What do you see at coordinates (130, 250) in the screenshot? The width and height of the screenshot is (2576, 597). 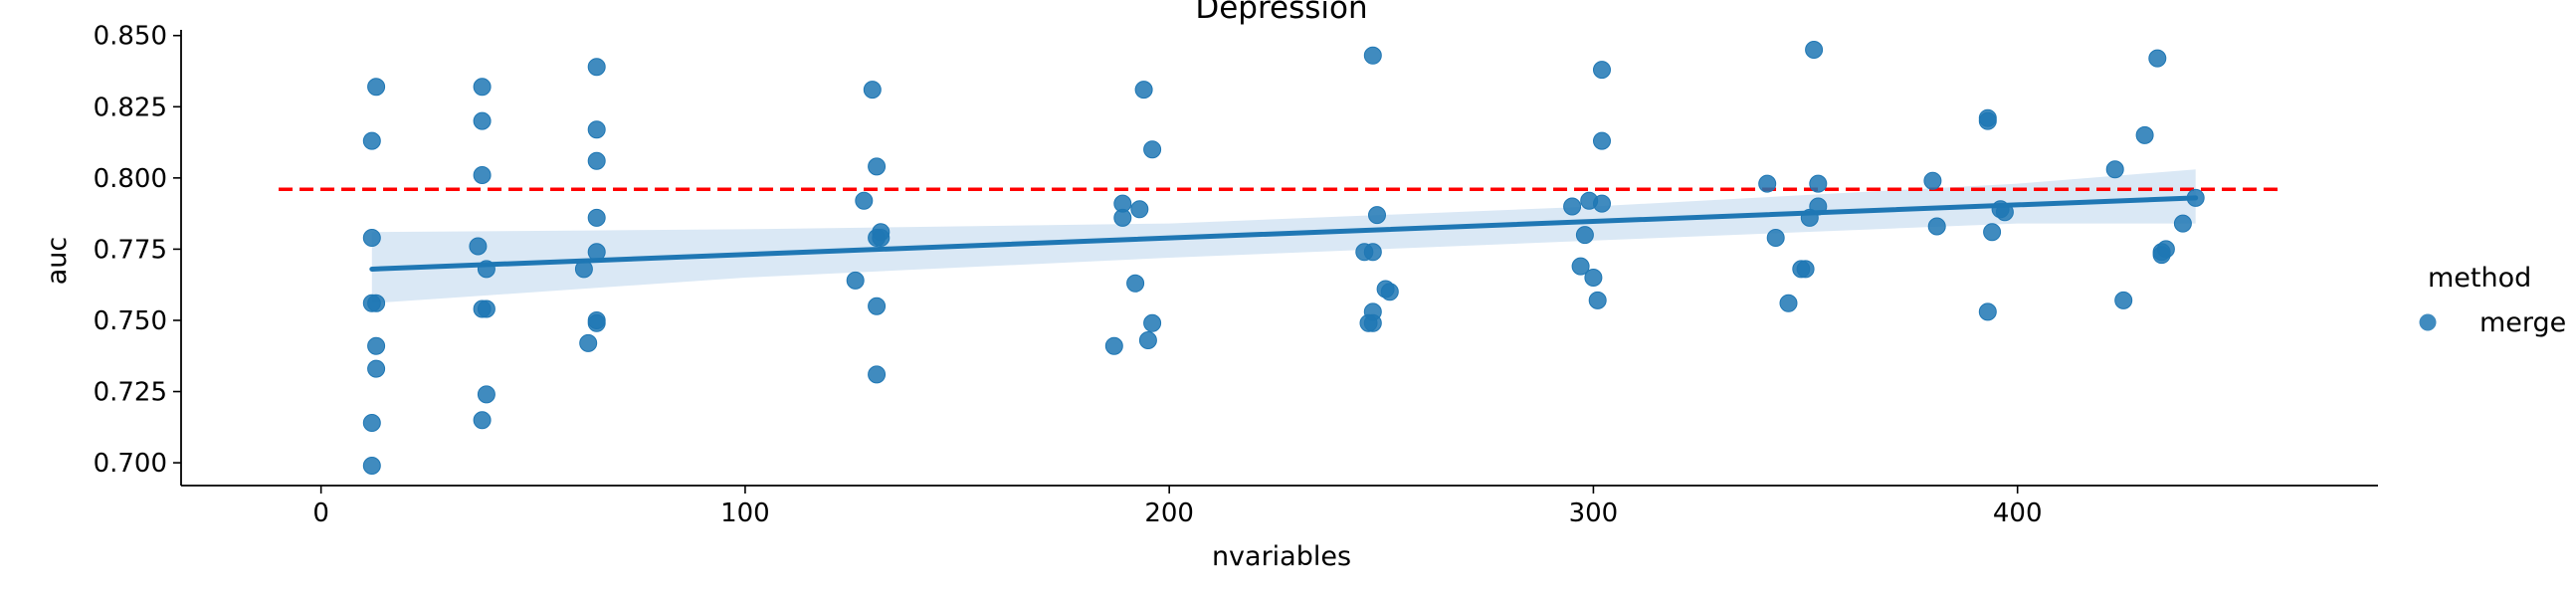 I see `y-tick-label: 0.775` at bounding box center [130, 250].